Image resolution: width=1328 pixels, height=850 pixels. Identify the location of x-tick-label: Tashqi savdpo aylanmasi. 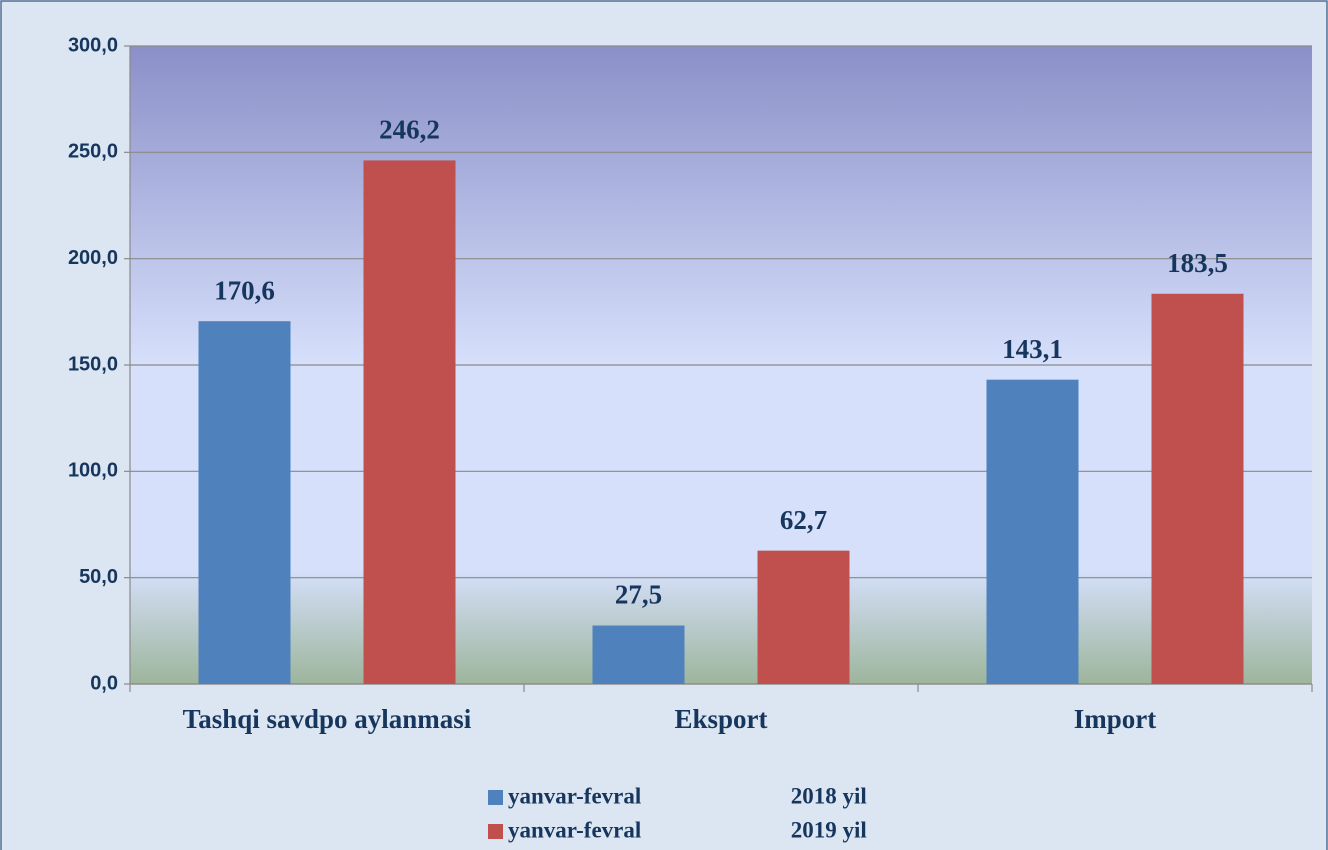
(327, 719).